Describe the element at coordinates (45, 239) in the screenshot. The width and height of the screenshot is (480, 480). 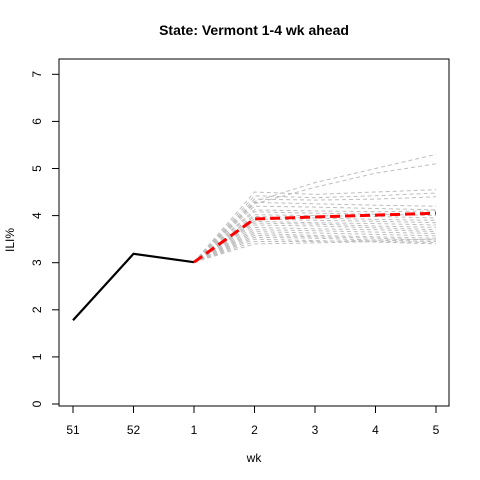
I see `y-axis: 0 1 2 3 4 5 6 7` at that location.